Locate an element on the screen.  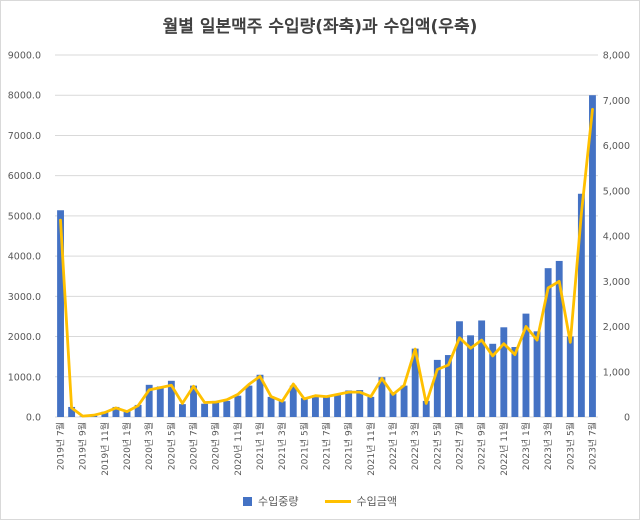
x-tick-label: 2020년 3월 is located at coordinates (149, 446).